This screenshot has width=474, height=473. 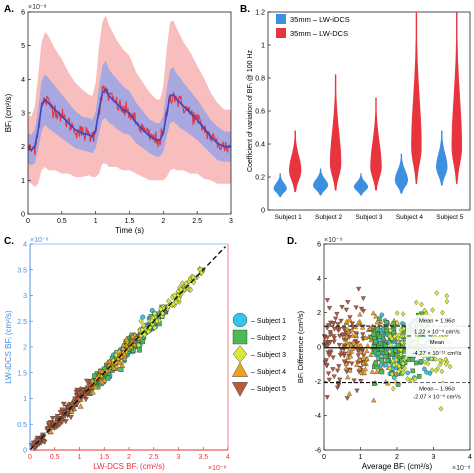 I want to click on x-tick-label: 0, so click(x=30, y=457).